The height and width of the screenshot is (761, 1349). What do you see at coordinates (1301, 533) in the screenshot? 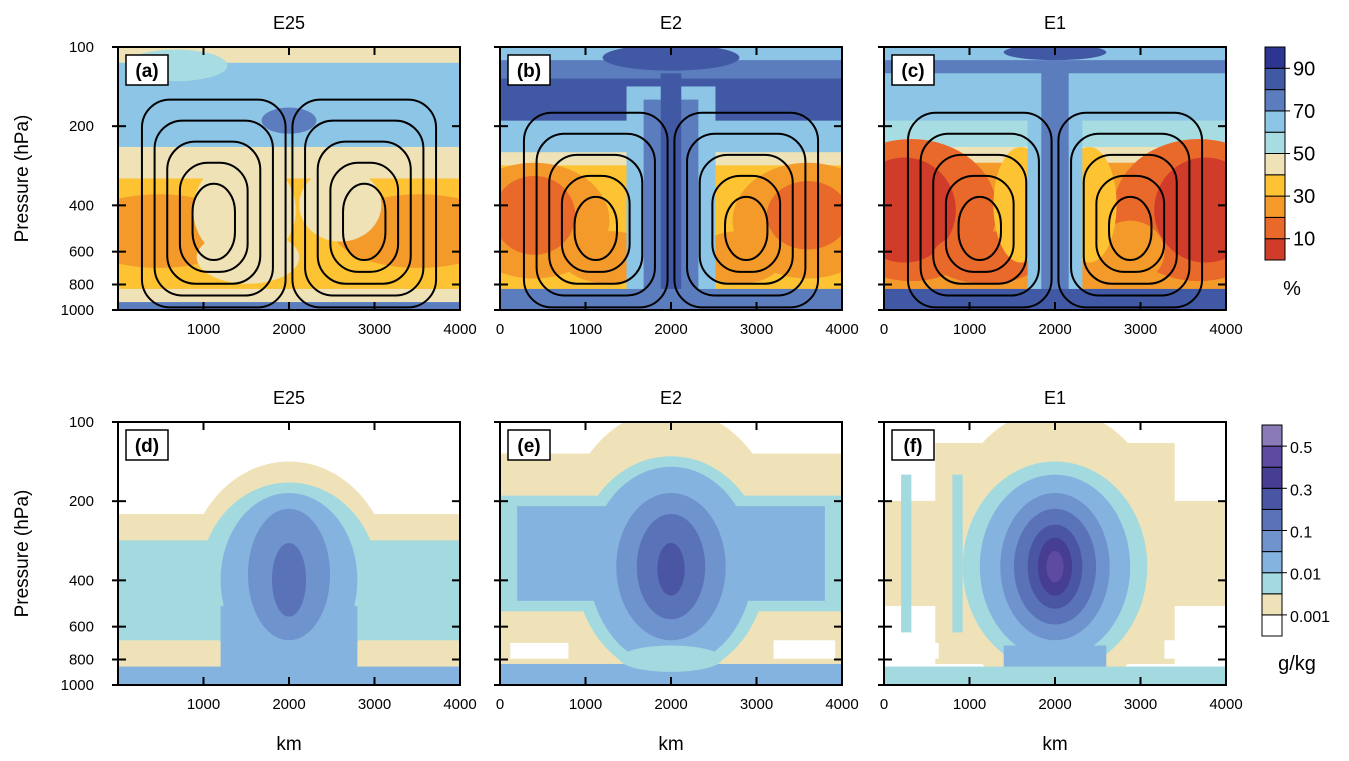
I see `colorbar-tick-label: 0.1` at bounding box center [1301, 533].